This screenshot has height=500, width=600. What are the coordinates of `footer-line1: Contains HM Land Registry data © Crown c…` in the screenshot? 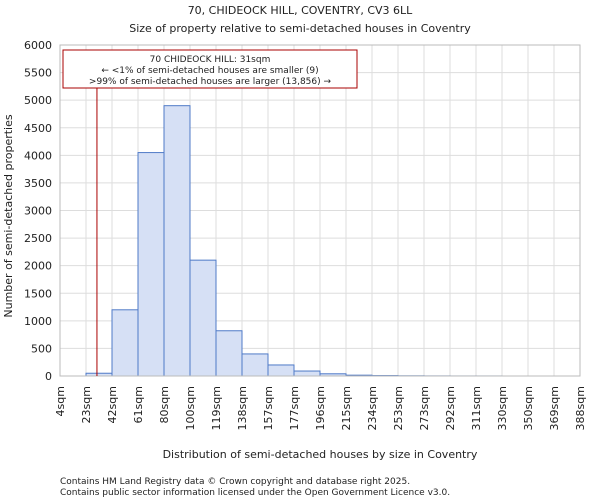 It's located at (235, 482).